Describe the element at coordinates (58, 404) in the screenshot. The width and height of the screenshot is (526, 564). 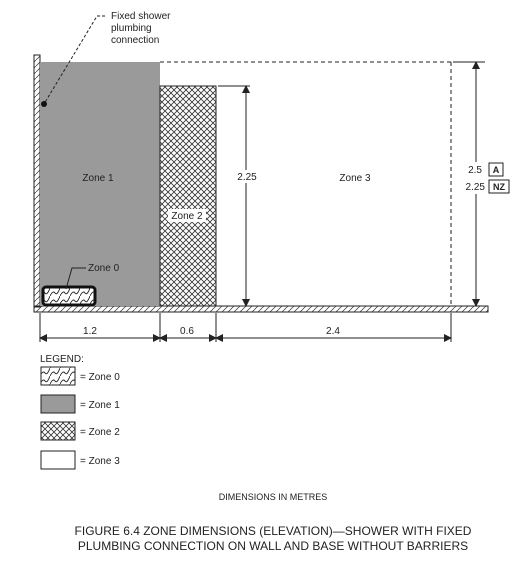
I see `legend-swatch-zone1` at that location.